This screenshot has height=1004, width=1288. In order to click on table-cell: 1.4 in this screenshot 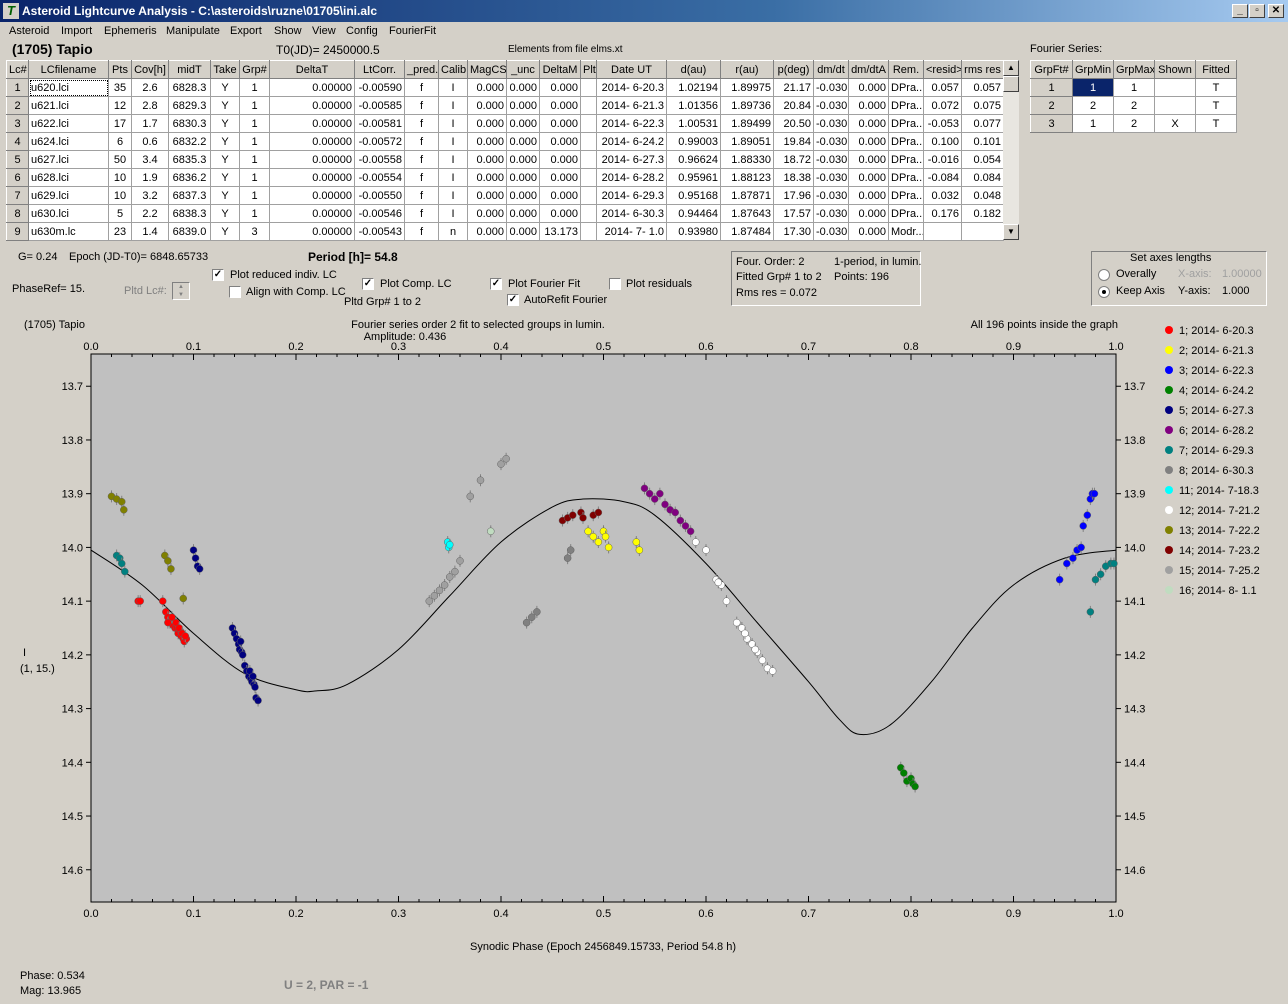, I will do `click(150, 231)`.